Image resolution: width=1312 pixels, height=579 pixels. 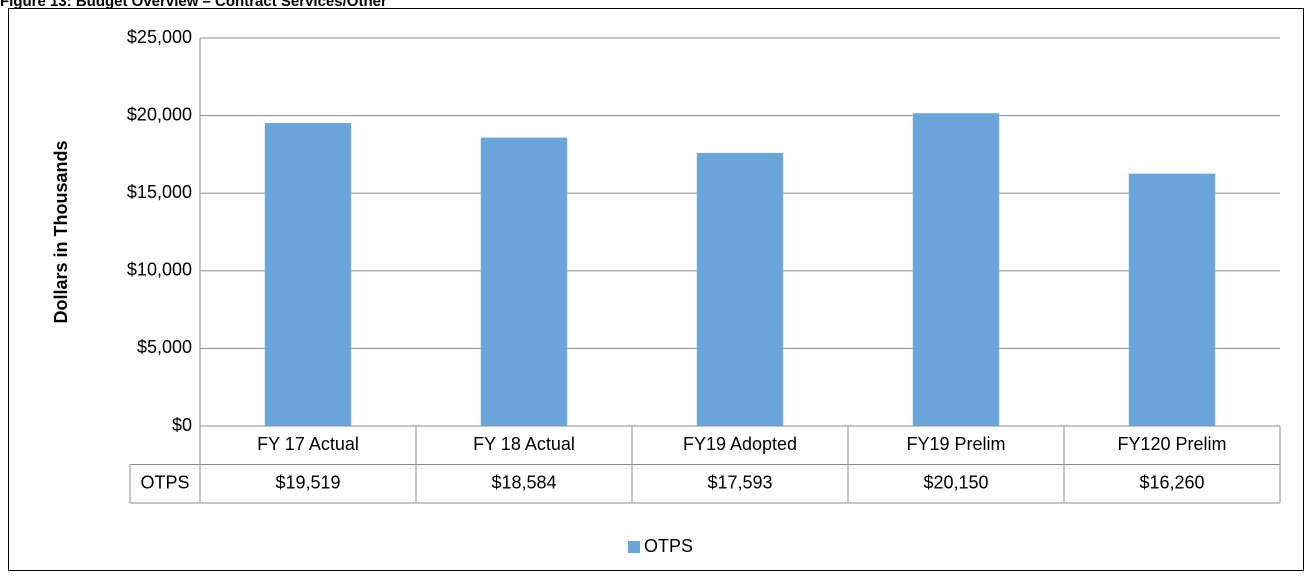 I want to click on table-value: $19,519, so click(x=307, y=483).